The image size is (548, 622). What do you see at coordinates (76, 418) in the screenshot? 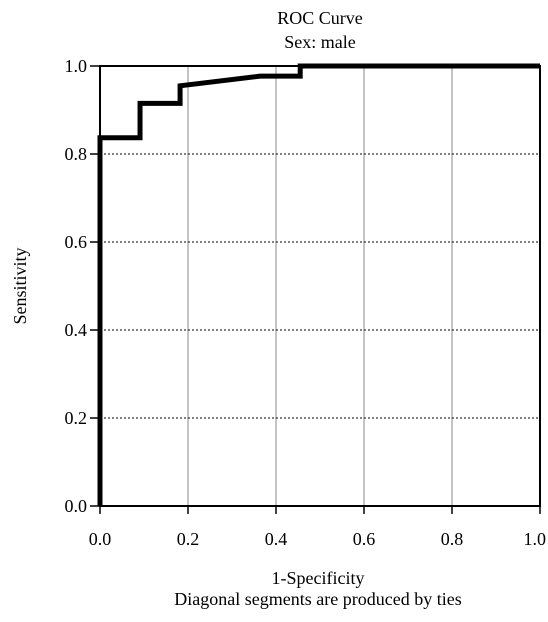
I see `y-tick-label-1: 0.2` at bounding box center [76, 418].